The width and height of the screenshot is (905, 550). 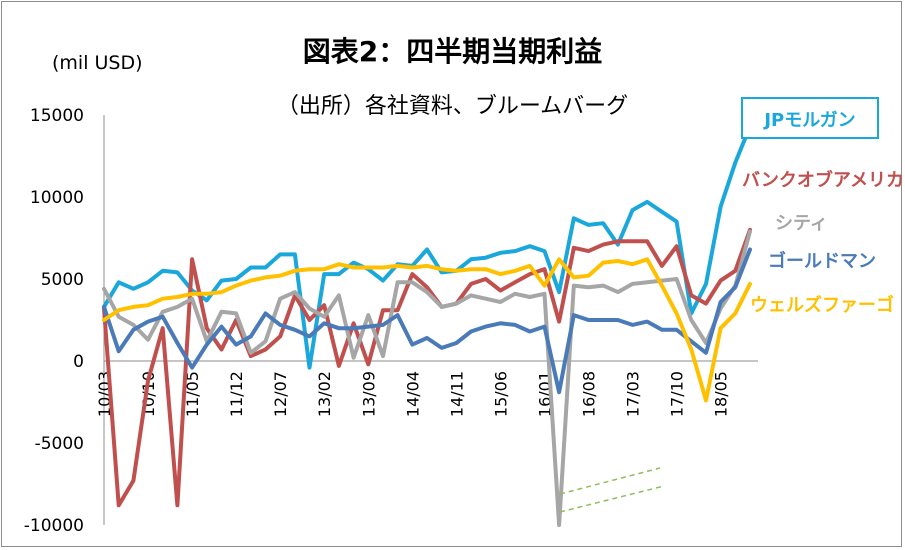 I want to click on x-tick-label: 14/04, so click(x=412, y=394).